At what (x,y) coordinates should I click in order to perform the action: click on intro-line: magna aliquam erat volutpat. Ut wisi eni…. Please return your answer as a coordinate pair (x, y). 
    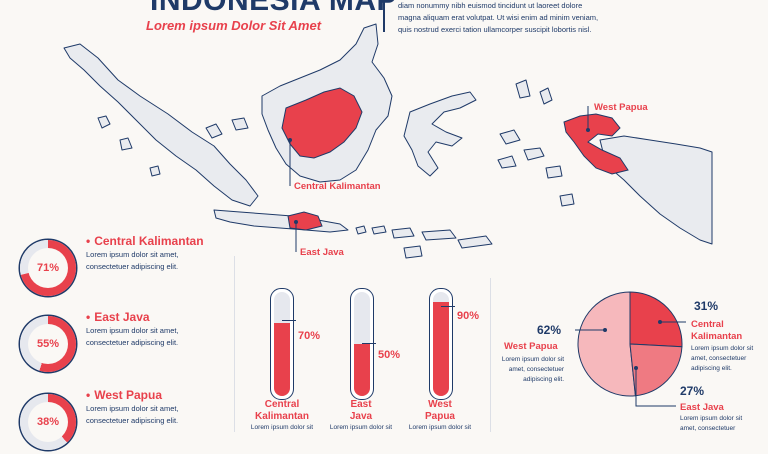
    Looking at the image, I should click on (498, 17).